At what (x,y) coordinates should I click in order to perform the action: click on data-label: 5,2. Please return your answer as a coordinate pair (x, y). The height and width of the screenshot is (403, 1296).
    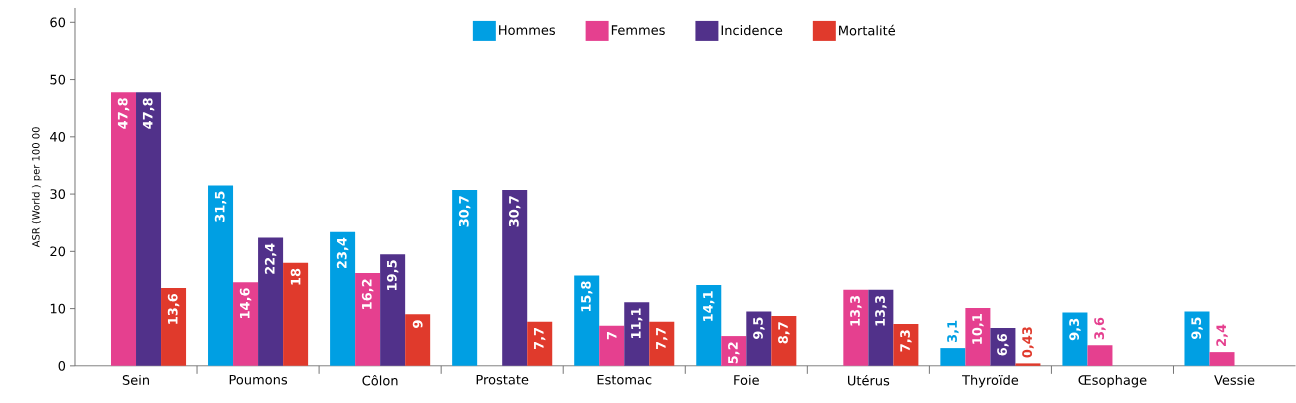
    Looking at the image, I should click on (734, 353).